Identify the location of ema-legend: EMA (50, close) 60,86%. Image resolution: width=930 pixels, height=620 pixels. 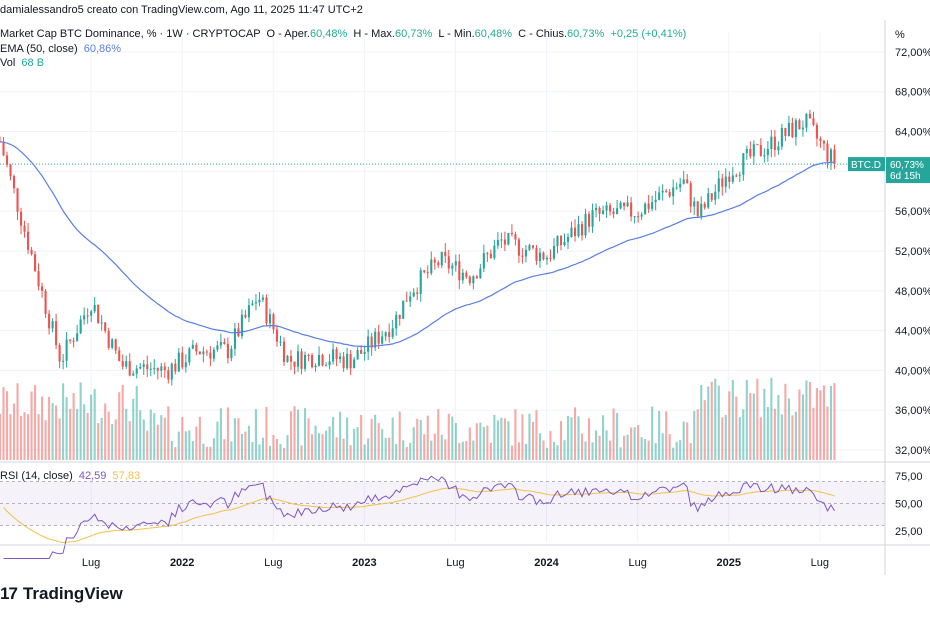
(60, 49).